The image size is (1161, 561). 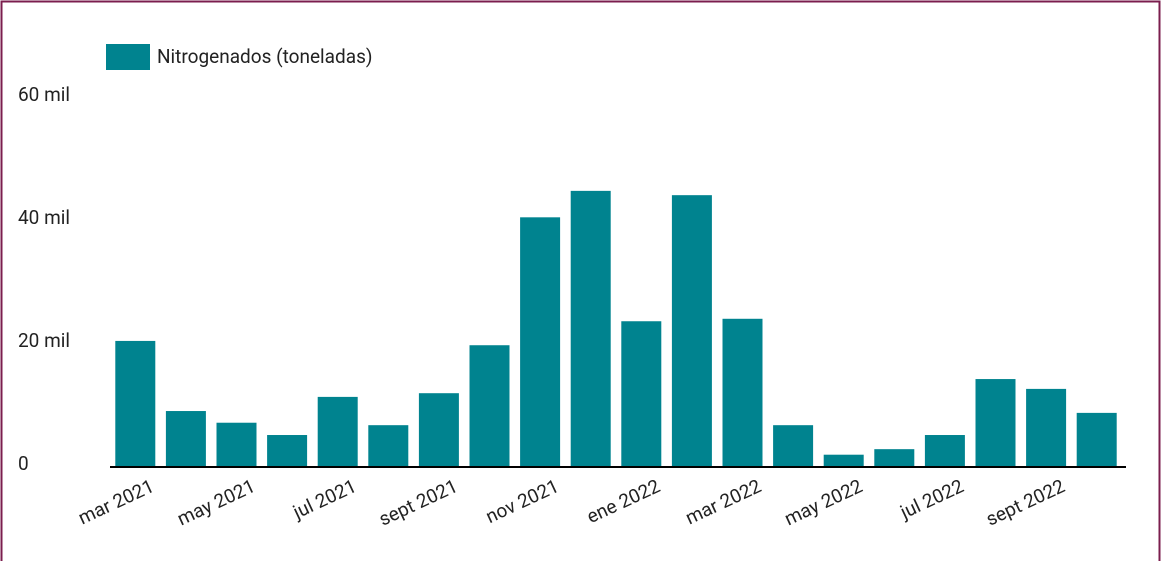 I want to click on x-tick-label: ene 2022, so click(x=623, y=501).